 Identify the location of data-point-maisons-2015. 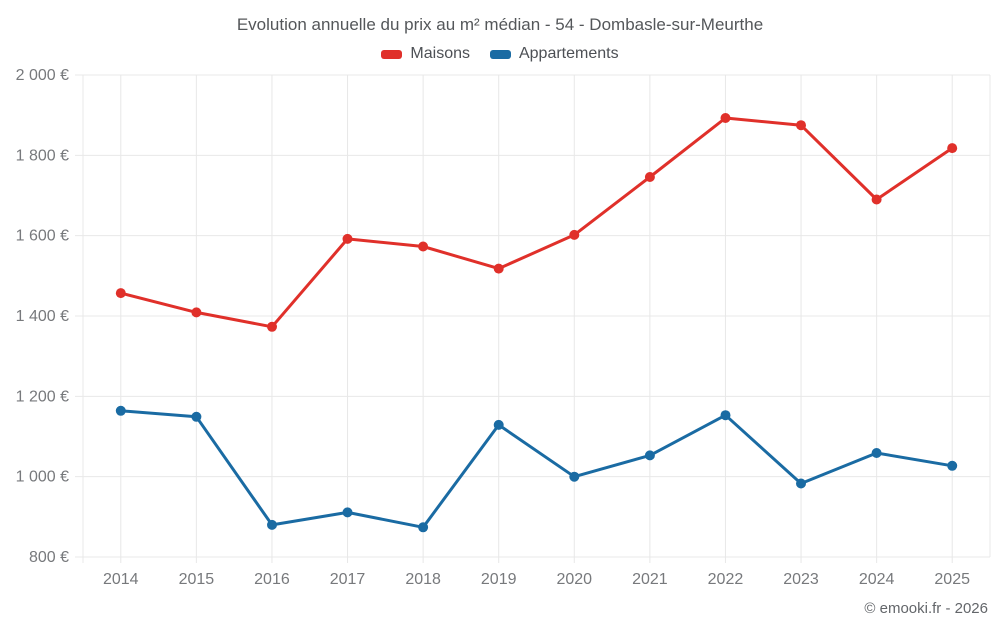
(196, 312).